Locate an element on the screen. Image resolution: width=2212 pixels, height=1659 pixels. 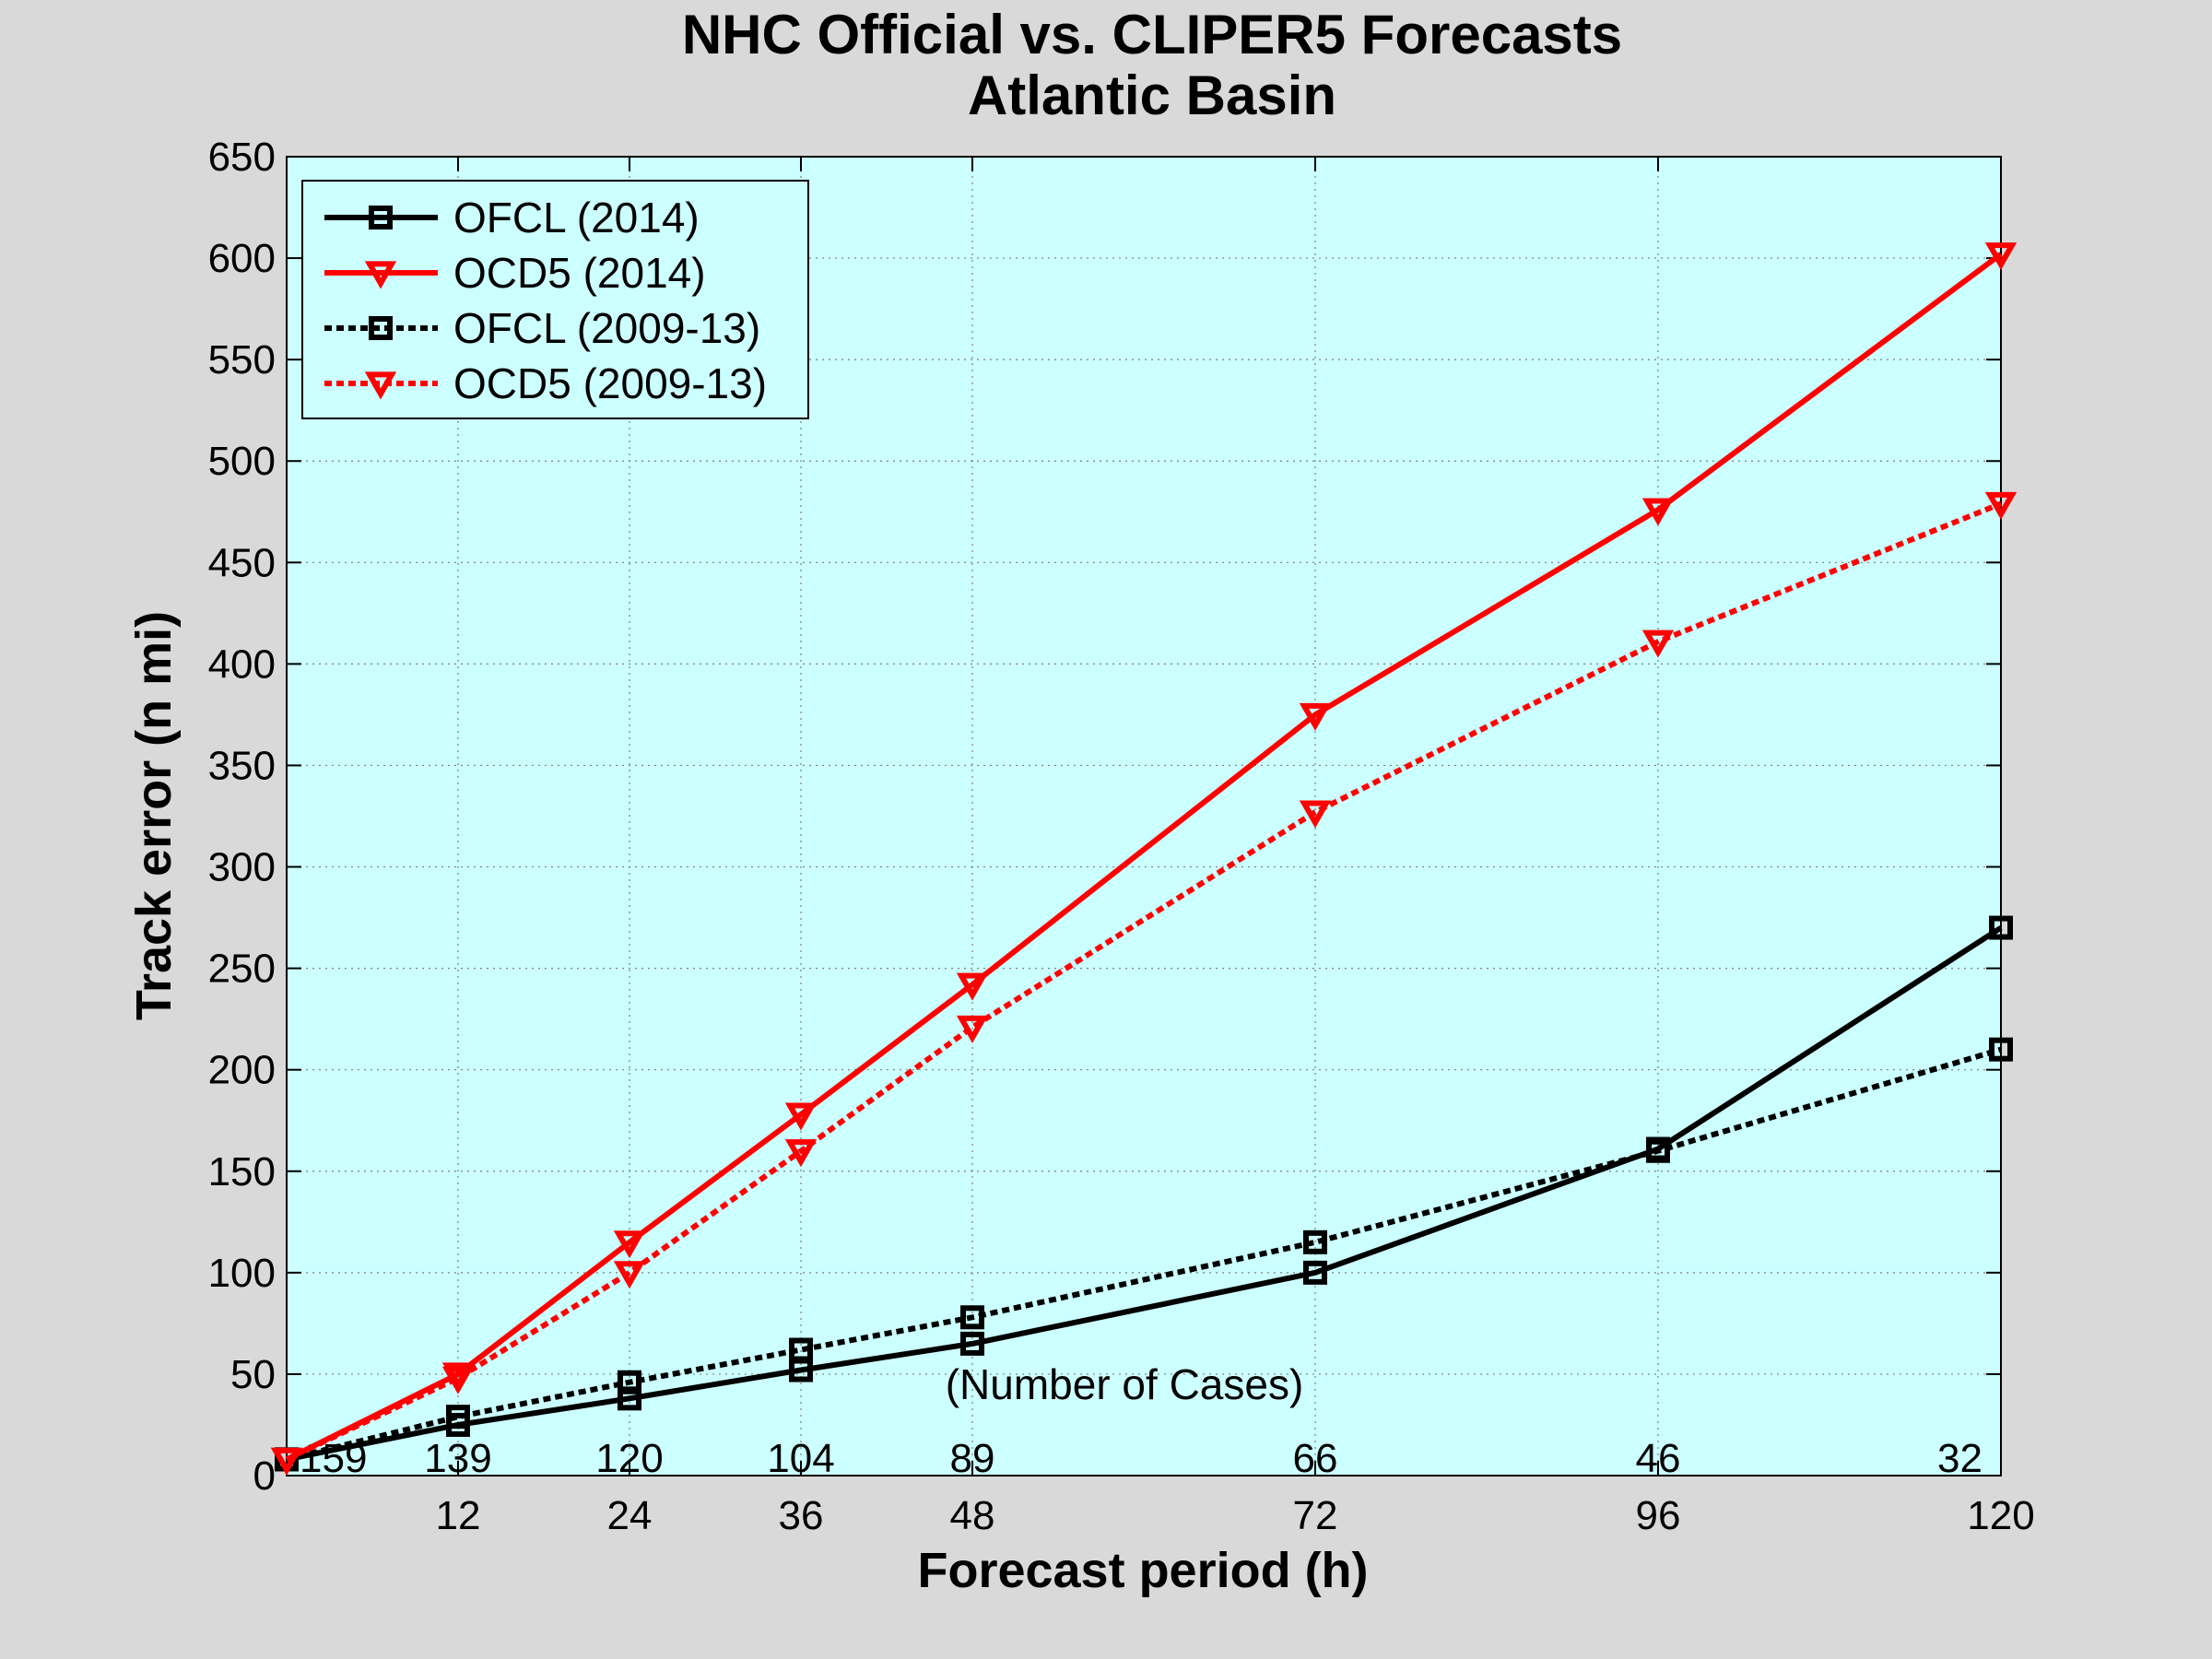
number-of-cases-annotation: (Number of Cases) is located at coordinates (1125, 1384).